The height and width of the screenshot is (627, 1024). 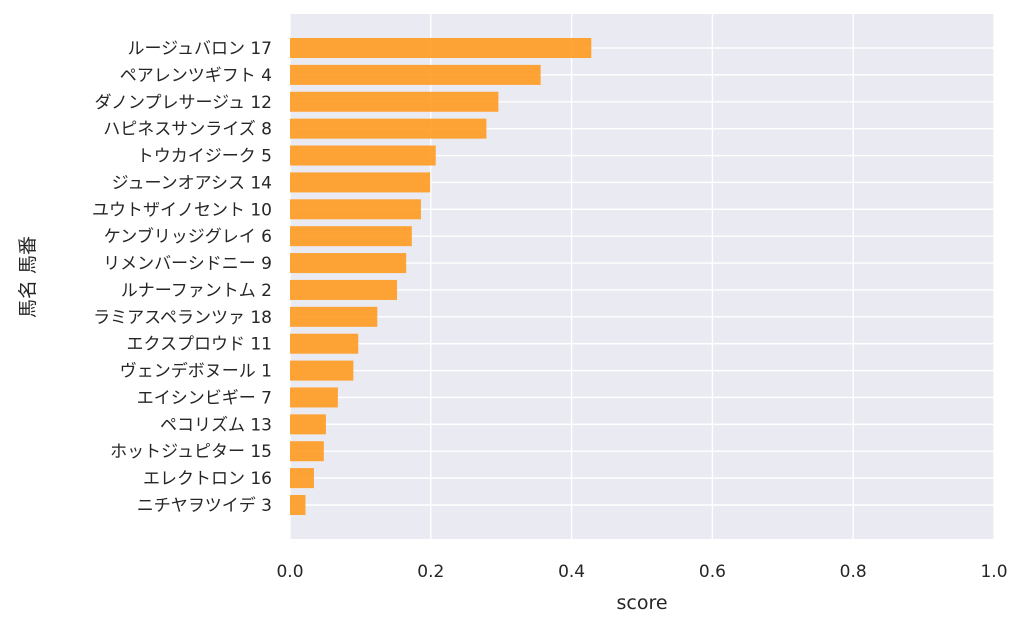 I want to click on y-tick-label: ジューンオアシス 14, so click(x=192, y=183).